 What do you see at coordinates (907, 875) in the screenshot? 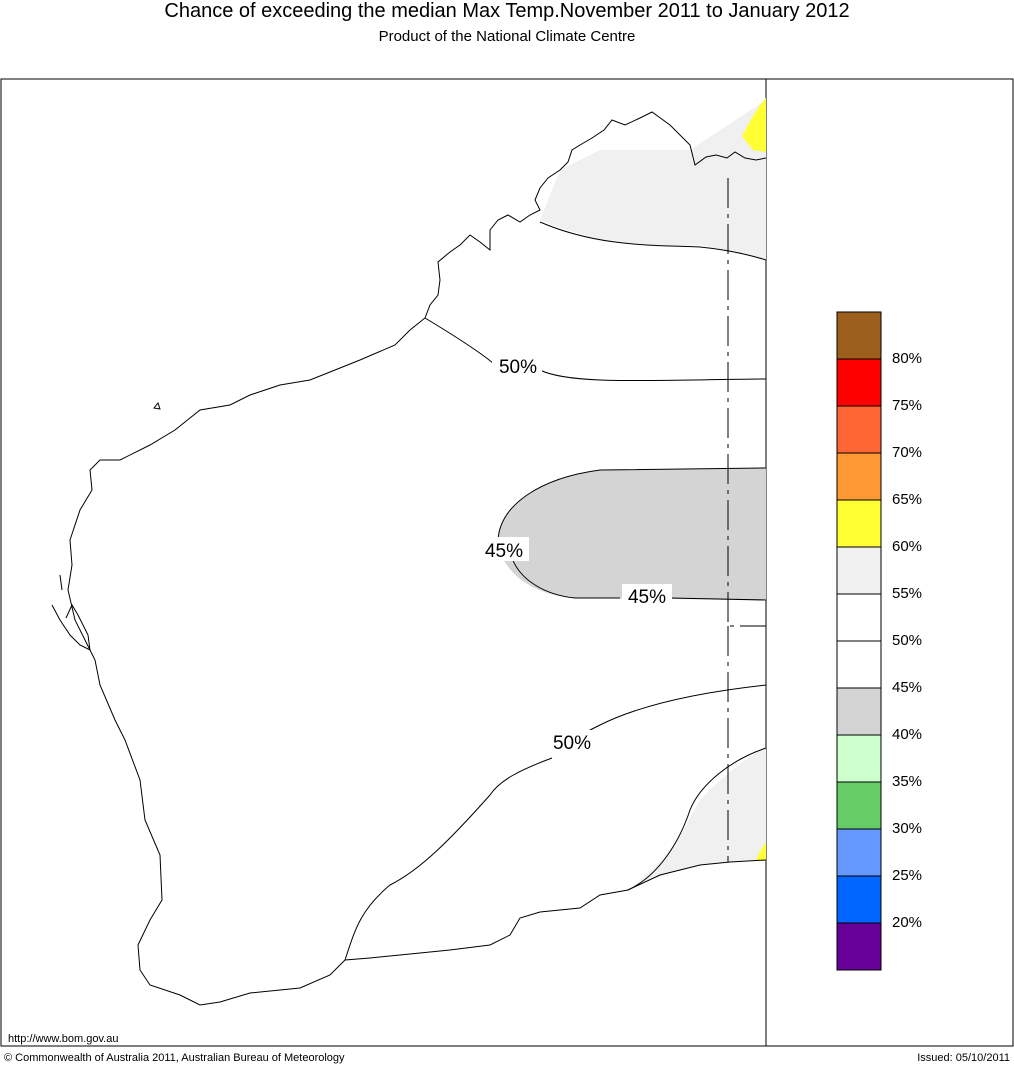
I see `legend-label: 25%` at bounding box center [907, 875].